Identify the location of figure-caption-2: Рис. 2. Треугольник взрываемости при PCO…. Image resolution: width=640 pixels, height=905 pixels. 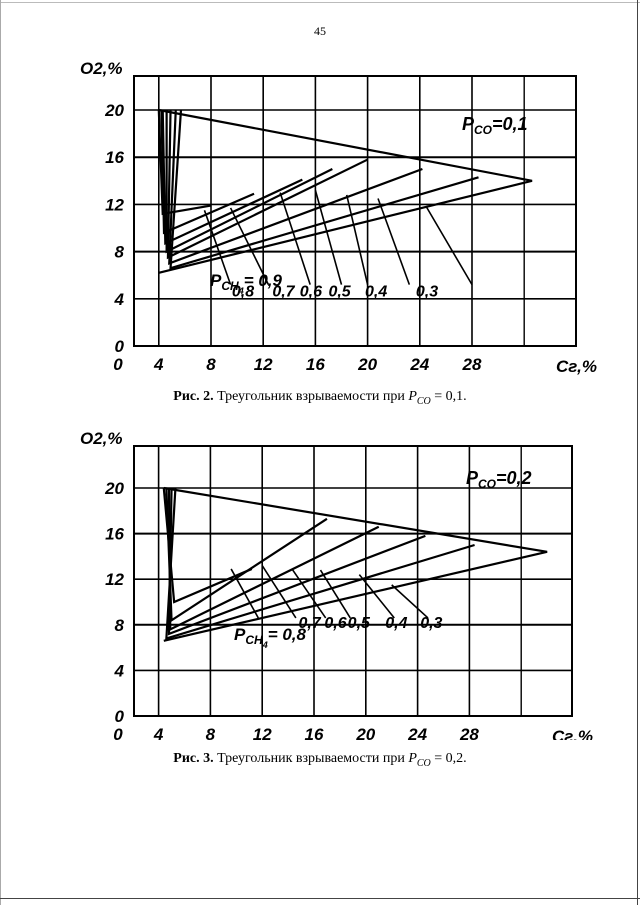
(320, 398).